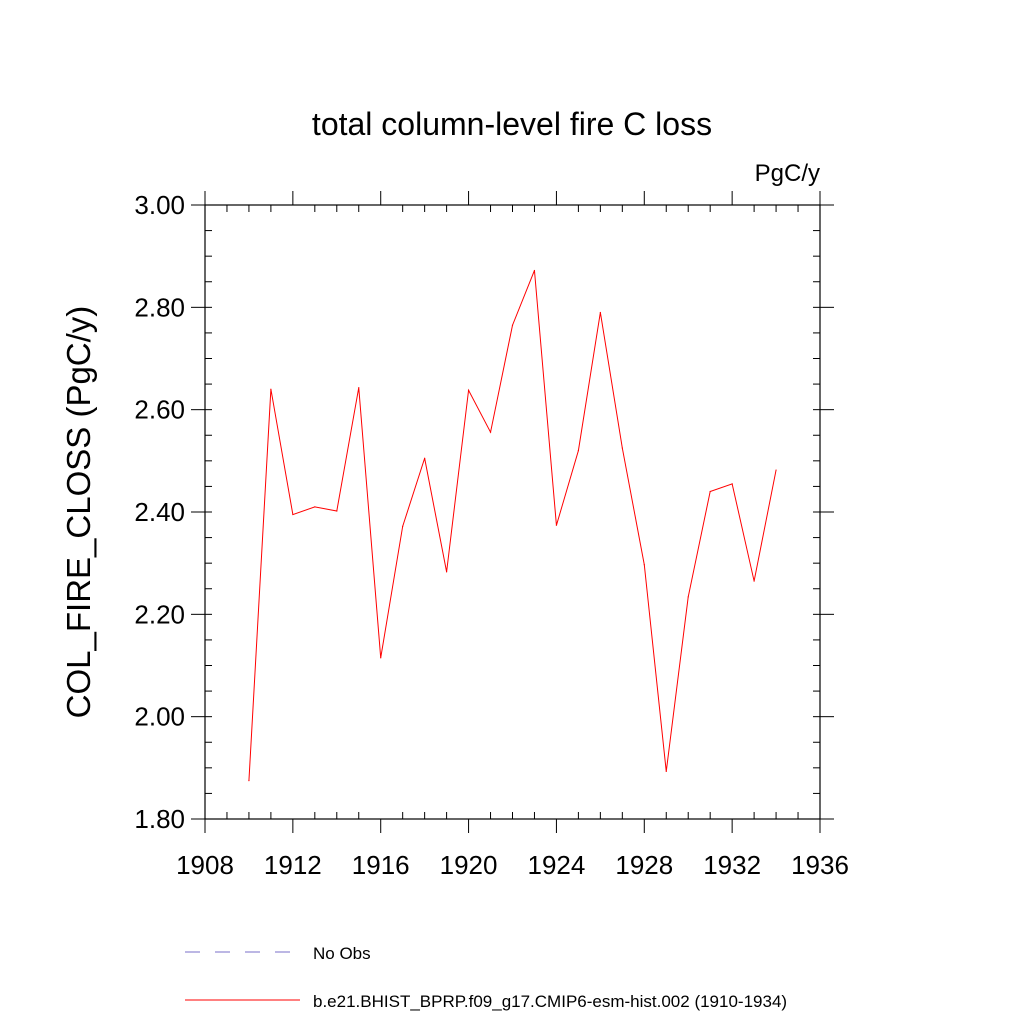 This screenshot has height=1029, width=1024. What do you see at coordinates (159, 819) in the screenshot?
I see `y-tick-label: 1.80` at bounding box center [159, 819].